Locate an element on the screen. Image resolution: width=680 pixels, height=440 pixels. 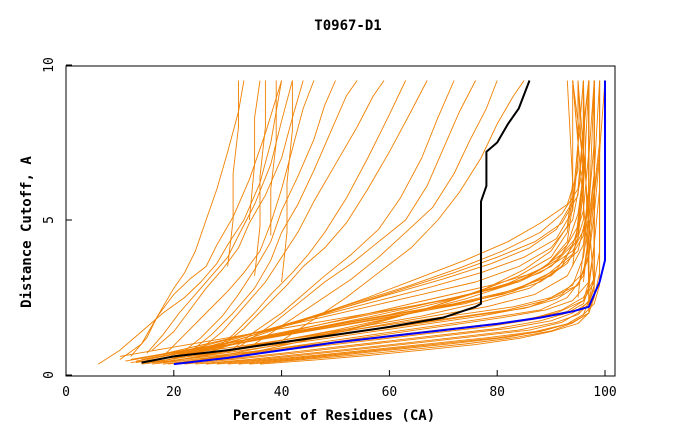
x-tick-label-1: 20 is located at coordinates (174, 392).